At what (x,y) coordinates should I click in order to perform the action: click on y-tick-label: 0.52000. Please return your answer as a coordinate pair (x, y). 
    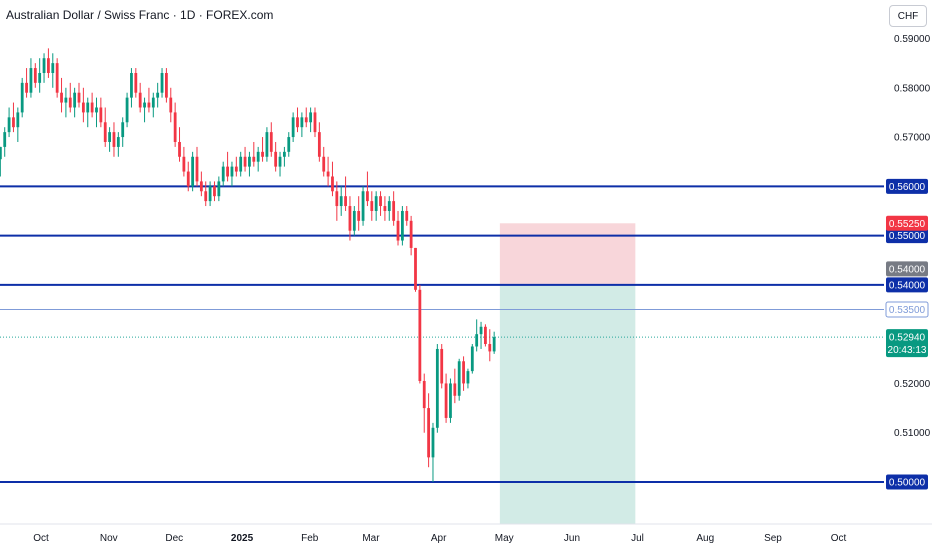
    Looking at the image, I should click on (912, 384).